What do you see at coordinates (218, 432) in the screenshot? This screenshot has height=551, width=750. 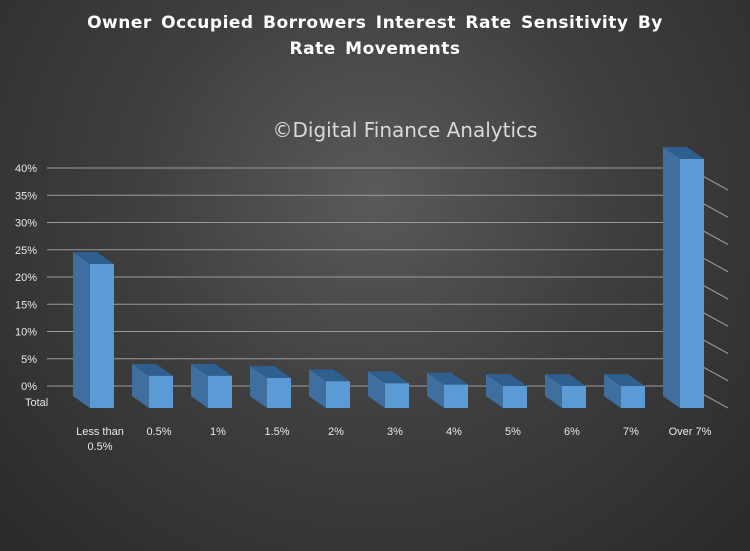 I see `x-tick-label: 1%` at bounding box center [218, 432].